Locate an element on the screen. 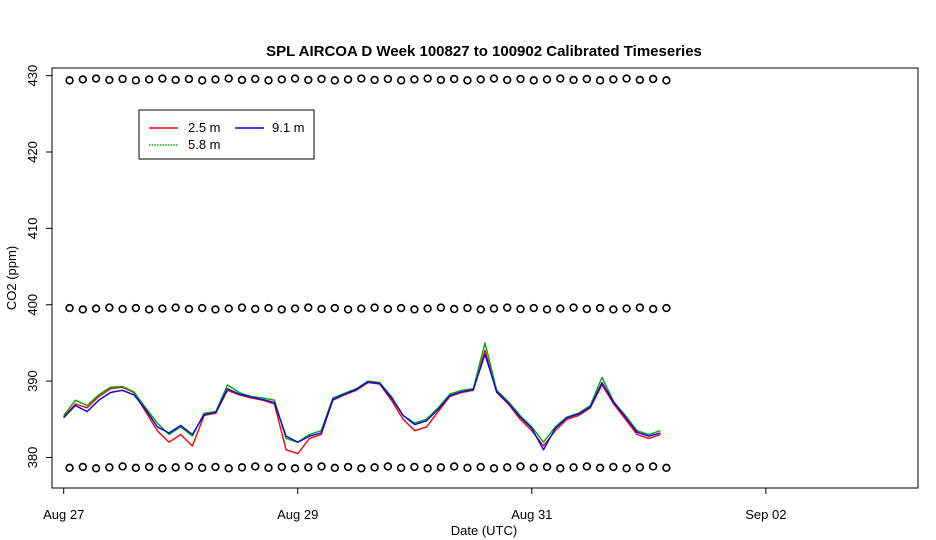 This screenshot has width=936, height=540. y-tick-label-410: 410 is located at coordinates (32, 229).